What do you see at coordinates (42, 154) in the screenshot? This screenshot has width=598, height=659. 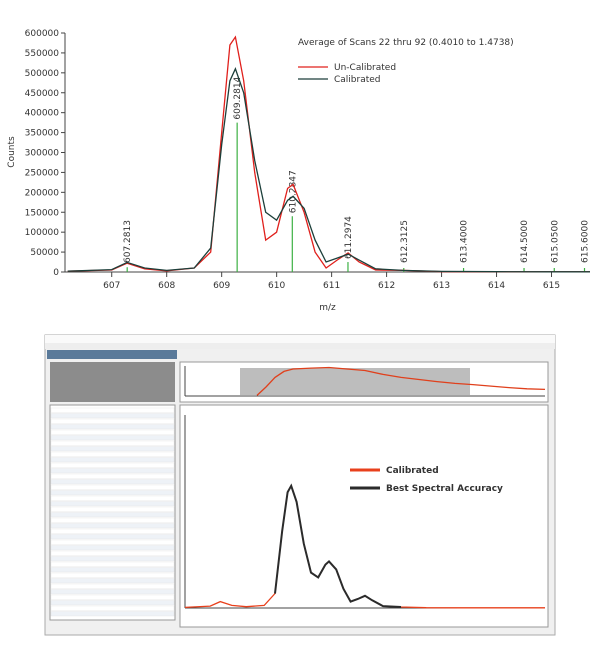 I see `y-tick-label: 300000` at bounding box center [42, 154].